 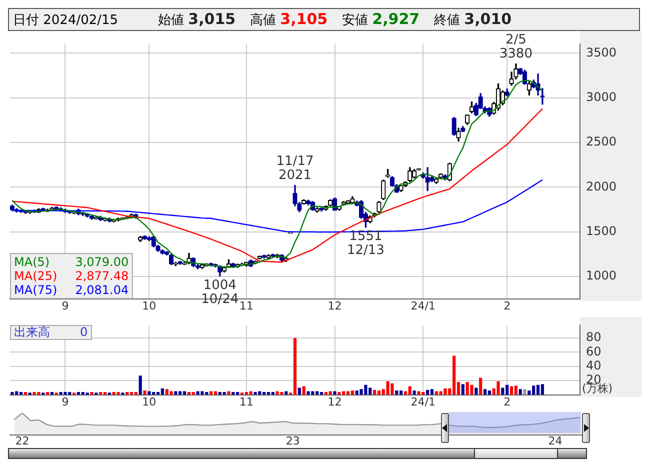 What do you see at coordinates (365, 236) in the screenshot?
I see `annotation: 1551` at bounding box center [365, 236].